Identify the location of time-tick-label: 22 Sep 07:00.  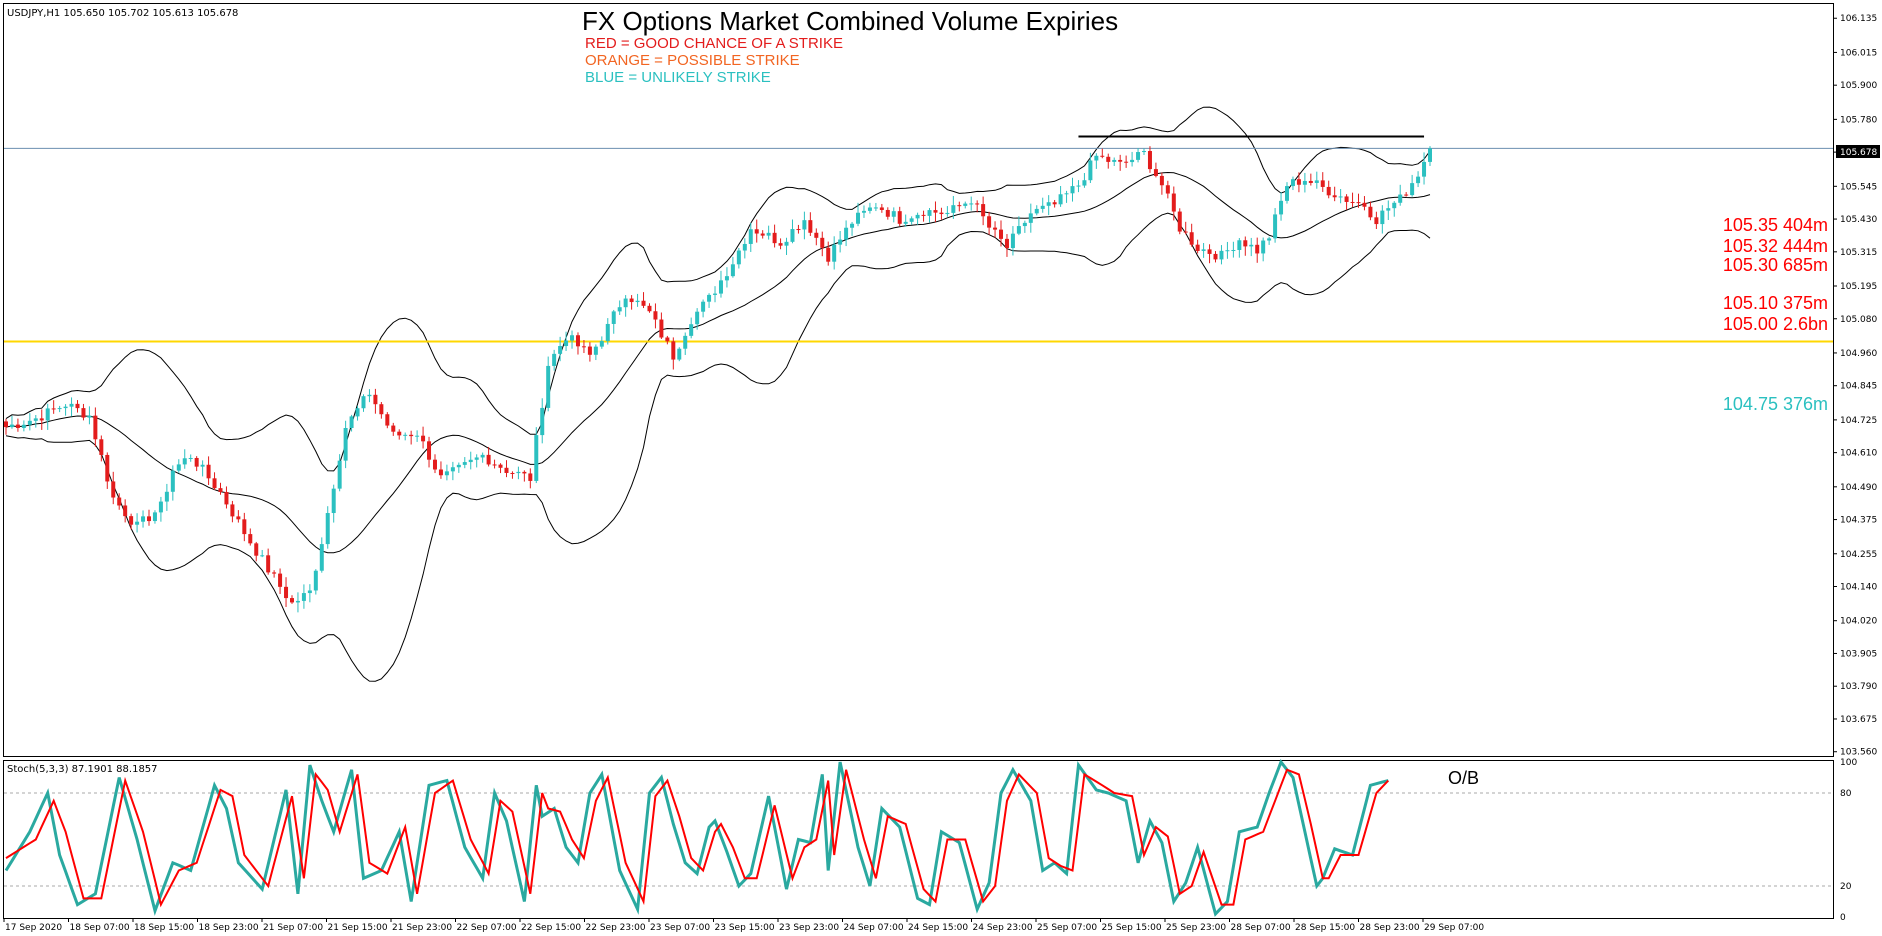
(487, 928).